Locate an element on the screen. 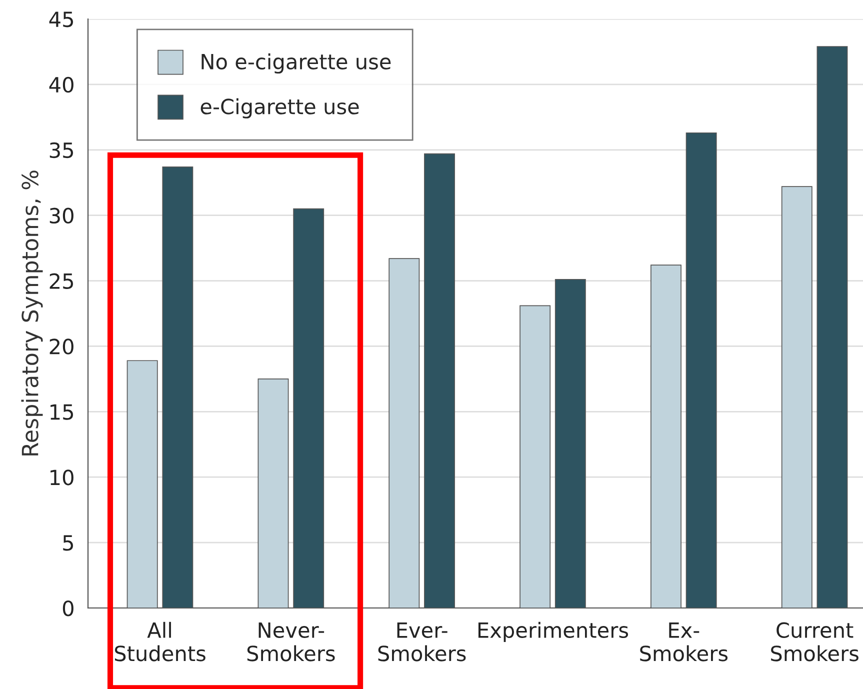 The image size is (863, 689). y-tick-label: 25 is located at coordinates (61, 281).